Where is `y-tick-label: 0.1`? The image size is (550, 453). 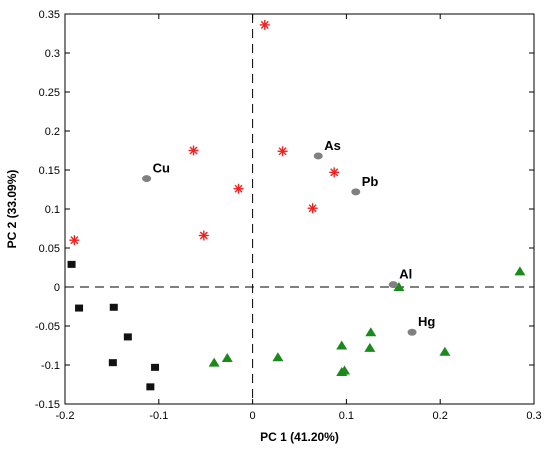 y-tick-label: 0.1 is located at coordinates (52, 210).